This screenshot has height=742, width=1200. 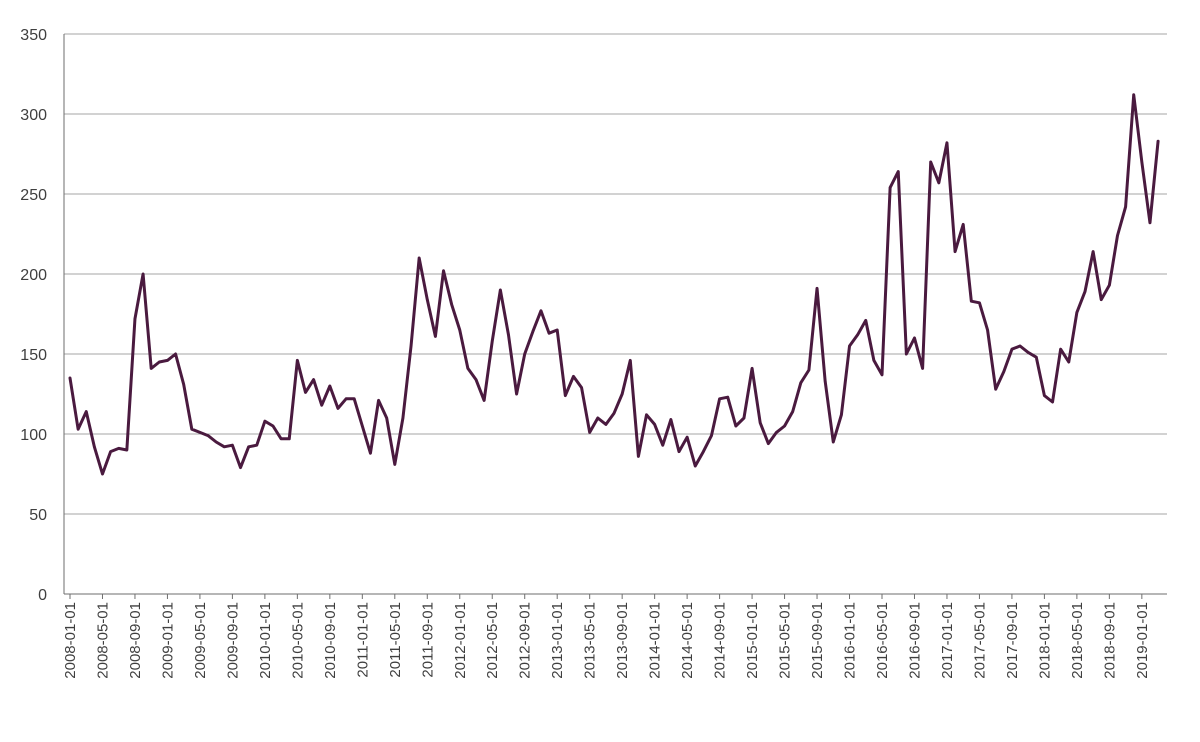 What do you see at coordinates (655, 640) in the screenshot?
I see `x-tick-label: 2014-01-01` at bounding box center [655, 640].